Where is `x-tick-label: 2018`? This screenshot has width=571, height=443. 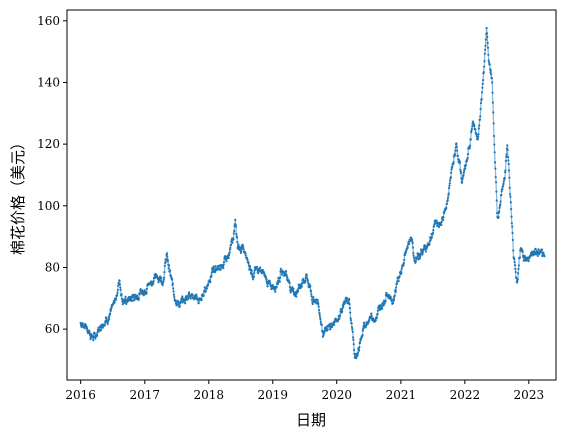 x-tick-label: 2018 is located at coordinates (209, 395).